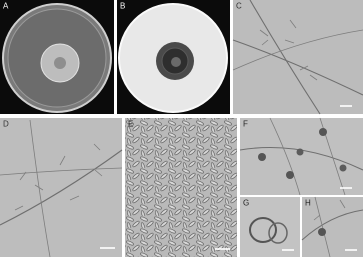 The width and height of the screenshot is (363, 257). I want to click on panel-label: D, so click(6, 124).